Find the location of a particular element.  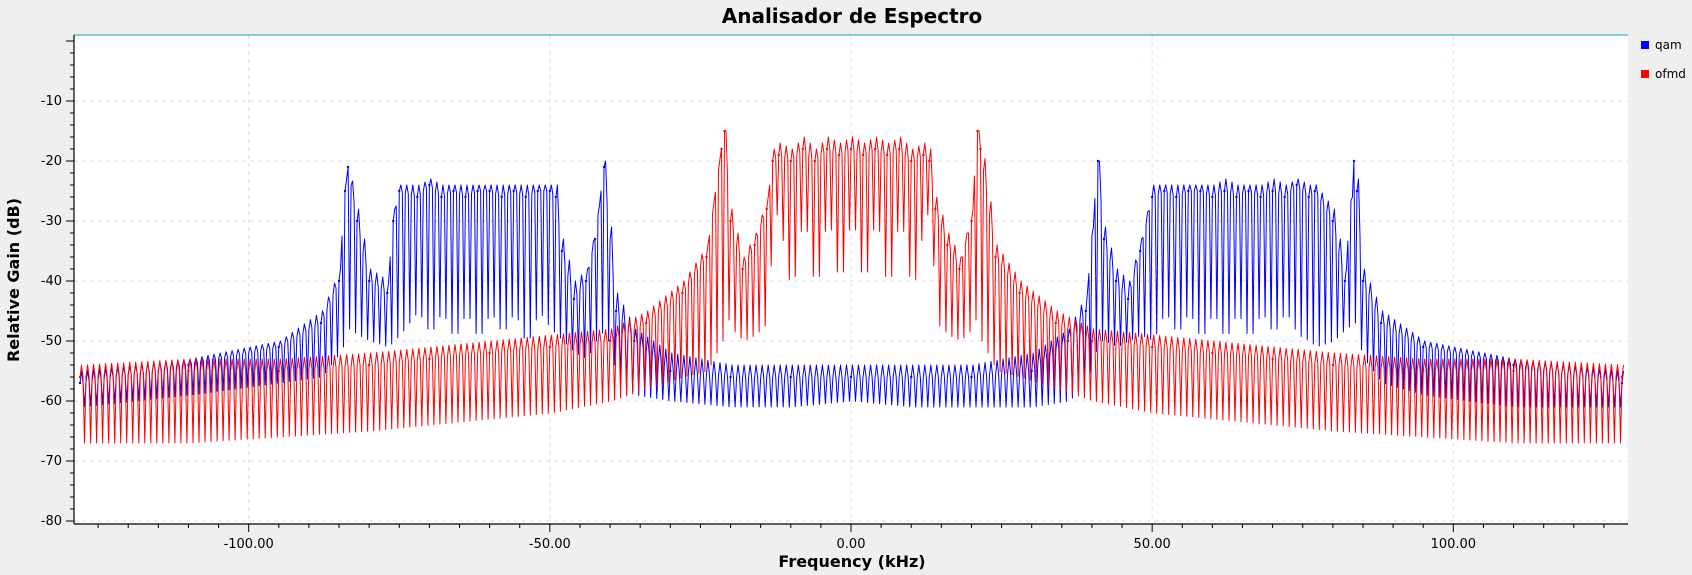

y-tick-label: -20 is located at coordinates (51, 161).